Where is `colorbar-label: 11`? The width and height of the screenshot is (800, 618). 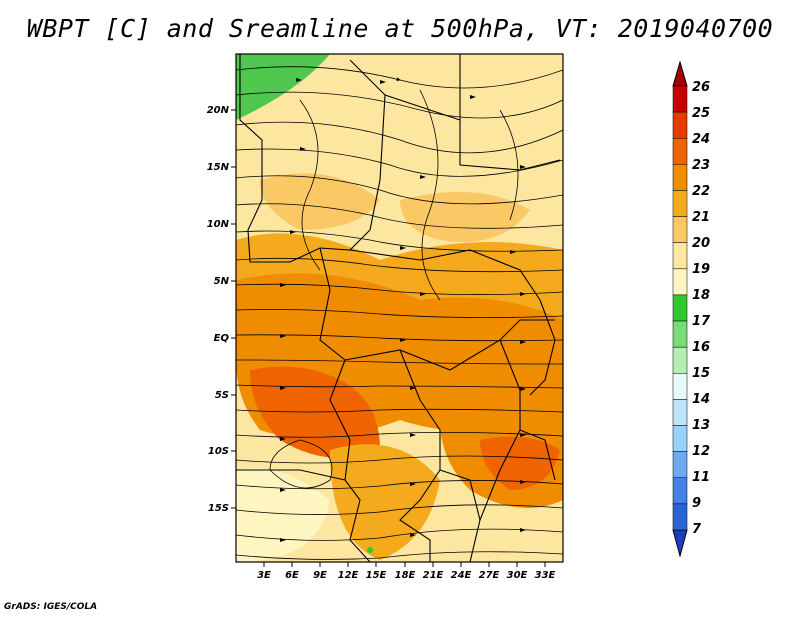
colorbar-label: 11 is located at coordinates (701, 477).